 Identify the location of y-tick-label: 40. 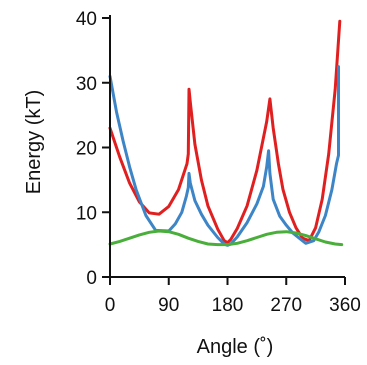
(86, 19).